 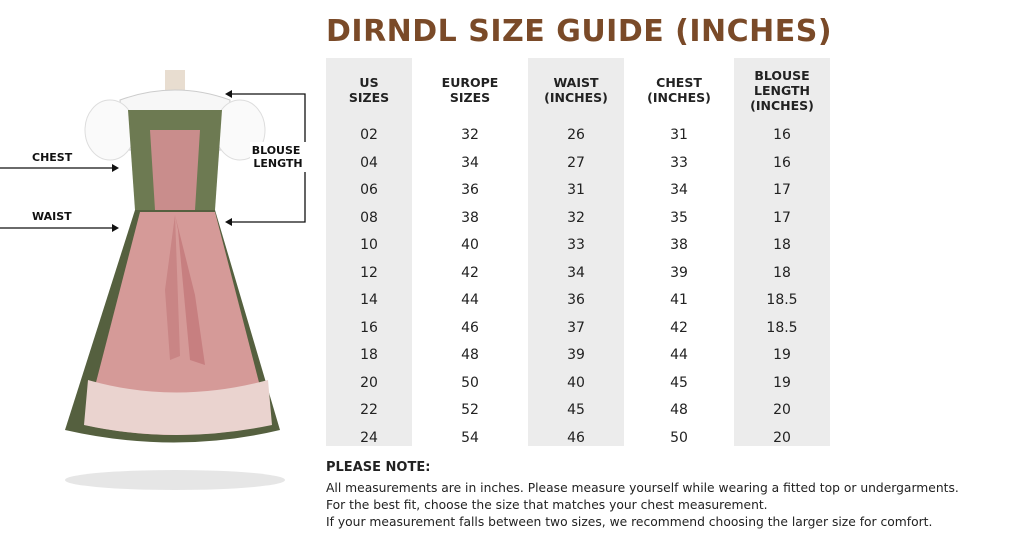 I want to click on waist-label: WAIST, so click(x=52, y=216).